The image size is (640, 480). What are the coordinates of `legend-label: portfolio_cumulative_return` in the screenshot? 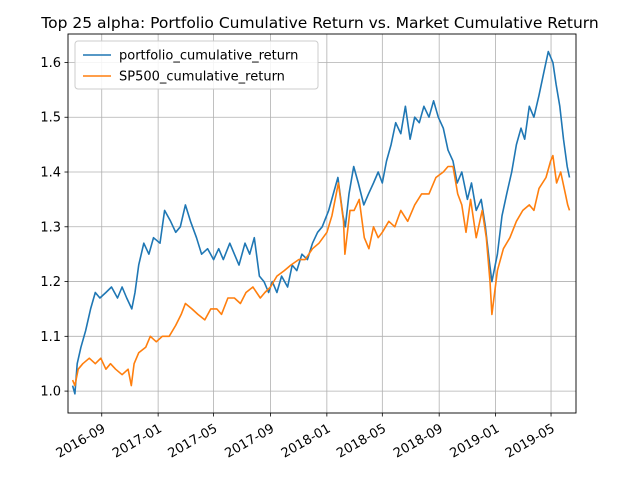 It's located at (208, 56).